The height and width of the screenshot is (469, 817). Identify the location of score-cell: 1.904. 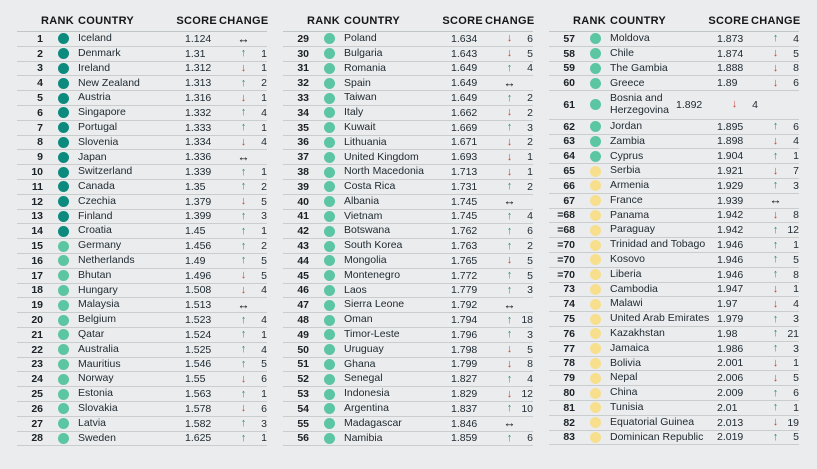
(730, 156).